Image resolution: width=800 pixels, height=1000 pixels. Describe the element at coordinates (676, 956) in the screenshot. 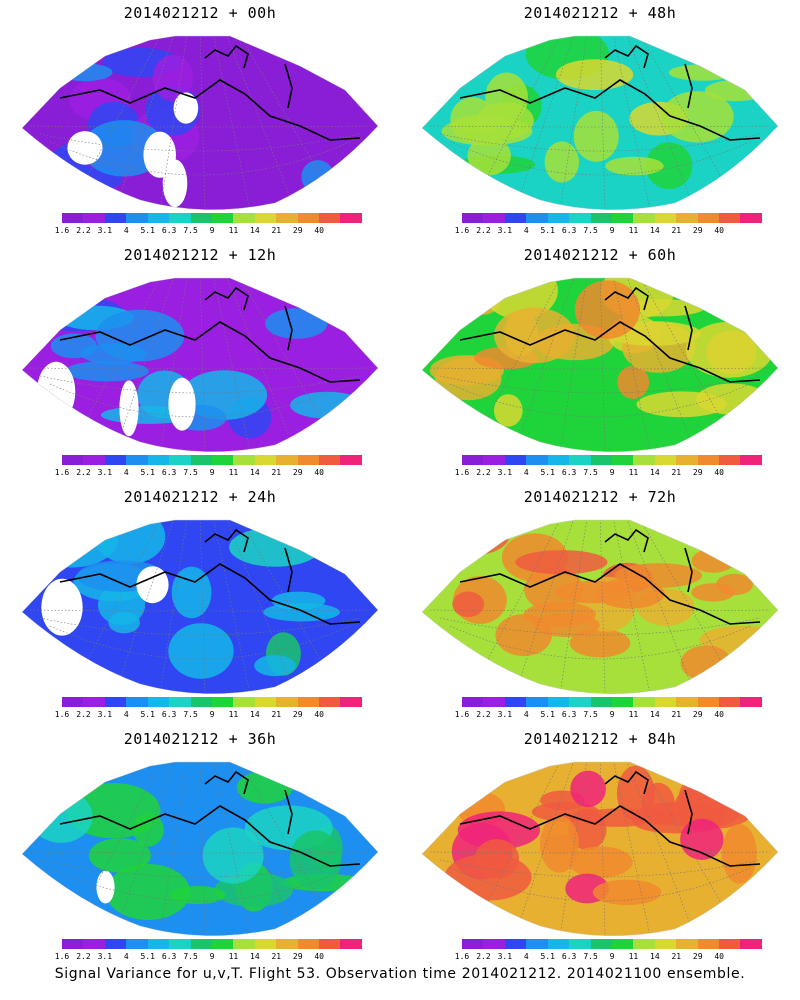

I see `colorbar-label: 21` at that location.